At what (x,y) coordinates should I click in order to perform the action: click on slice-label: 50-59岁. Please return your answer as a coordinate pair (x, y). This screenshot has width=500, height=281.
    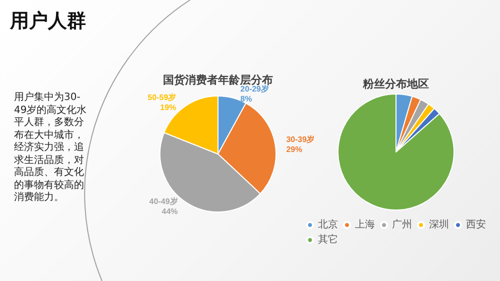
    Looking at the image, I should click on (162, 97).